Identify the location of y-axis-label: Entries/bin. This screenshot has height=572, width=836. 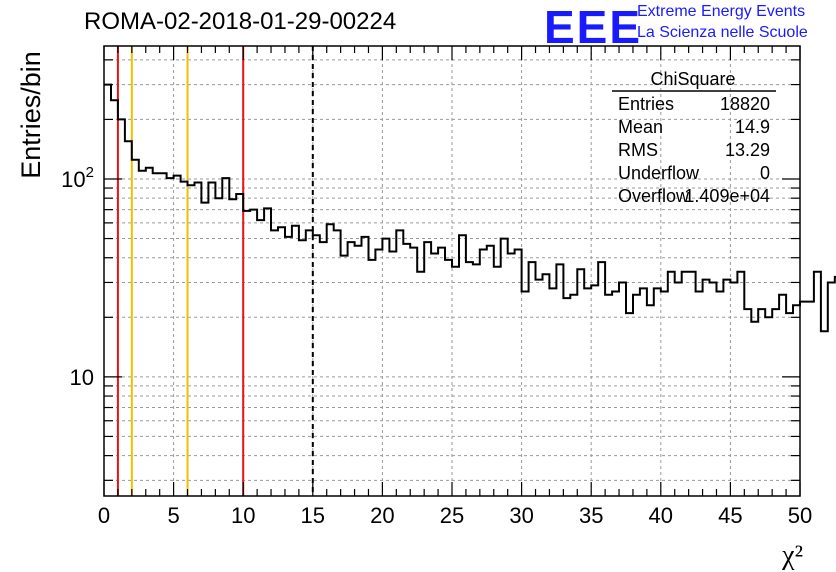
(31, 115).